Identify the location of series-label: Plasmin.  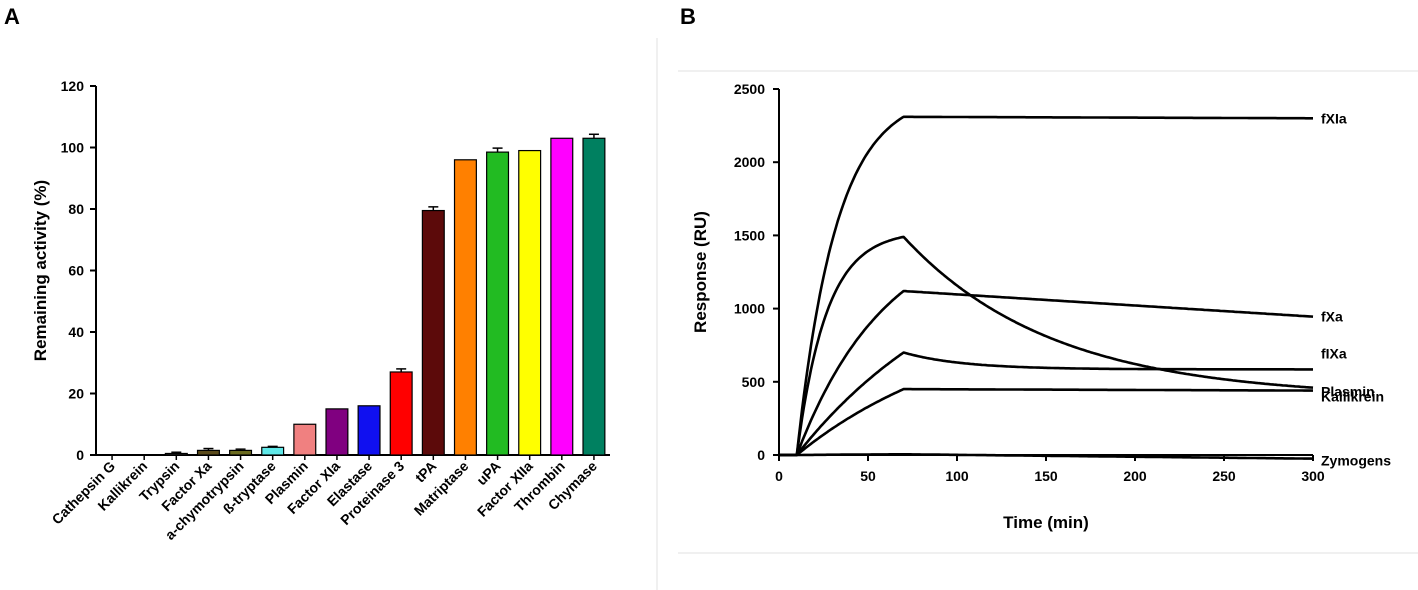
(1348, 392).